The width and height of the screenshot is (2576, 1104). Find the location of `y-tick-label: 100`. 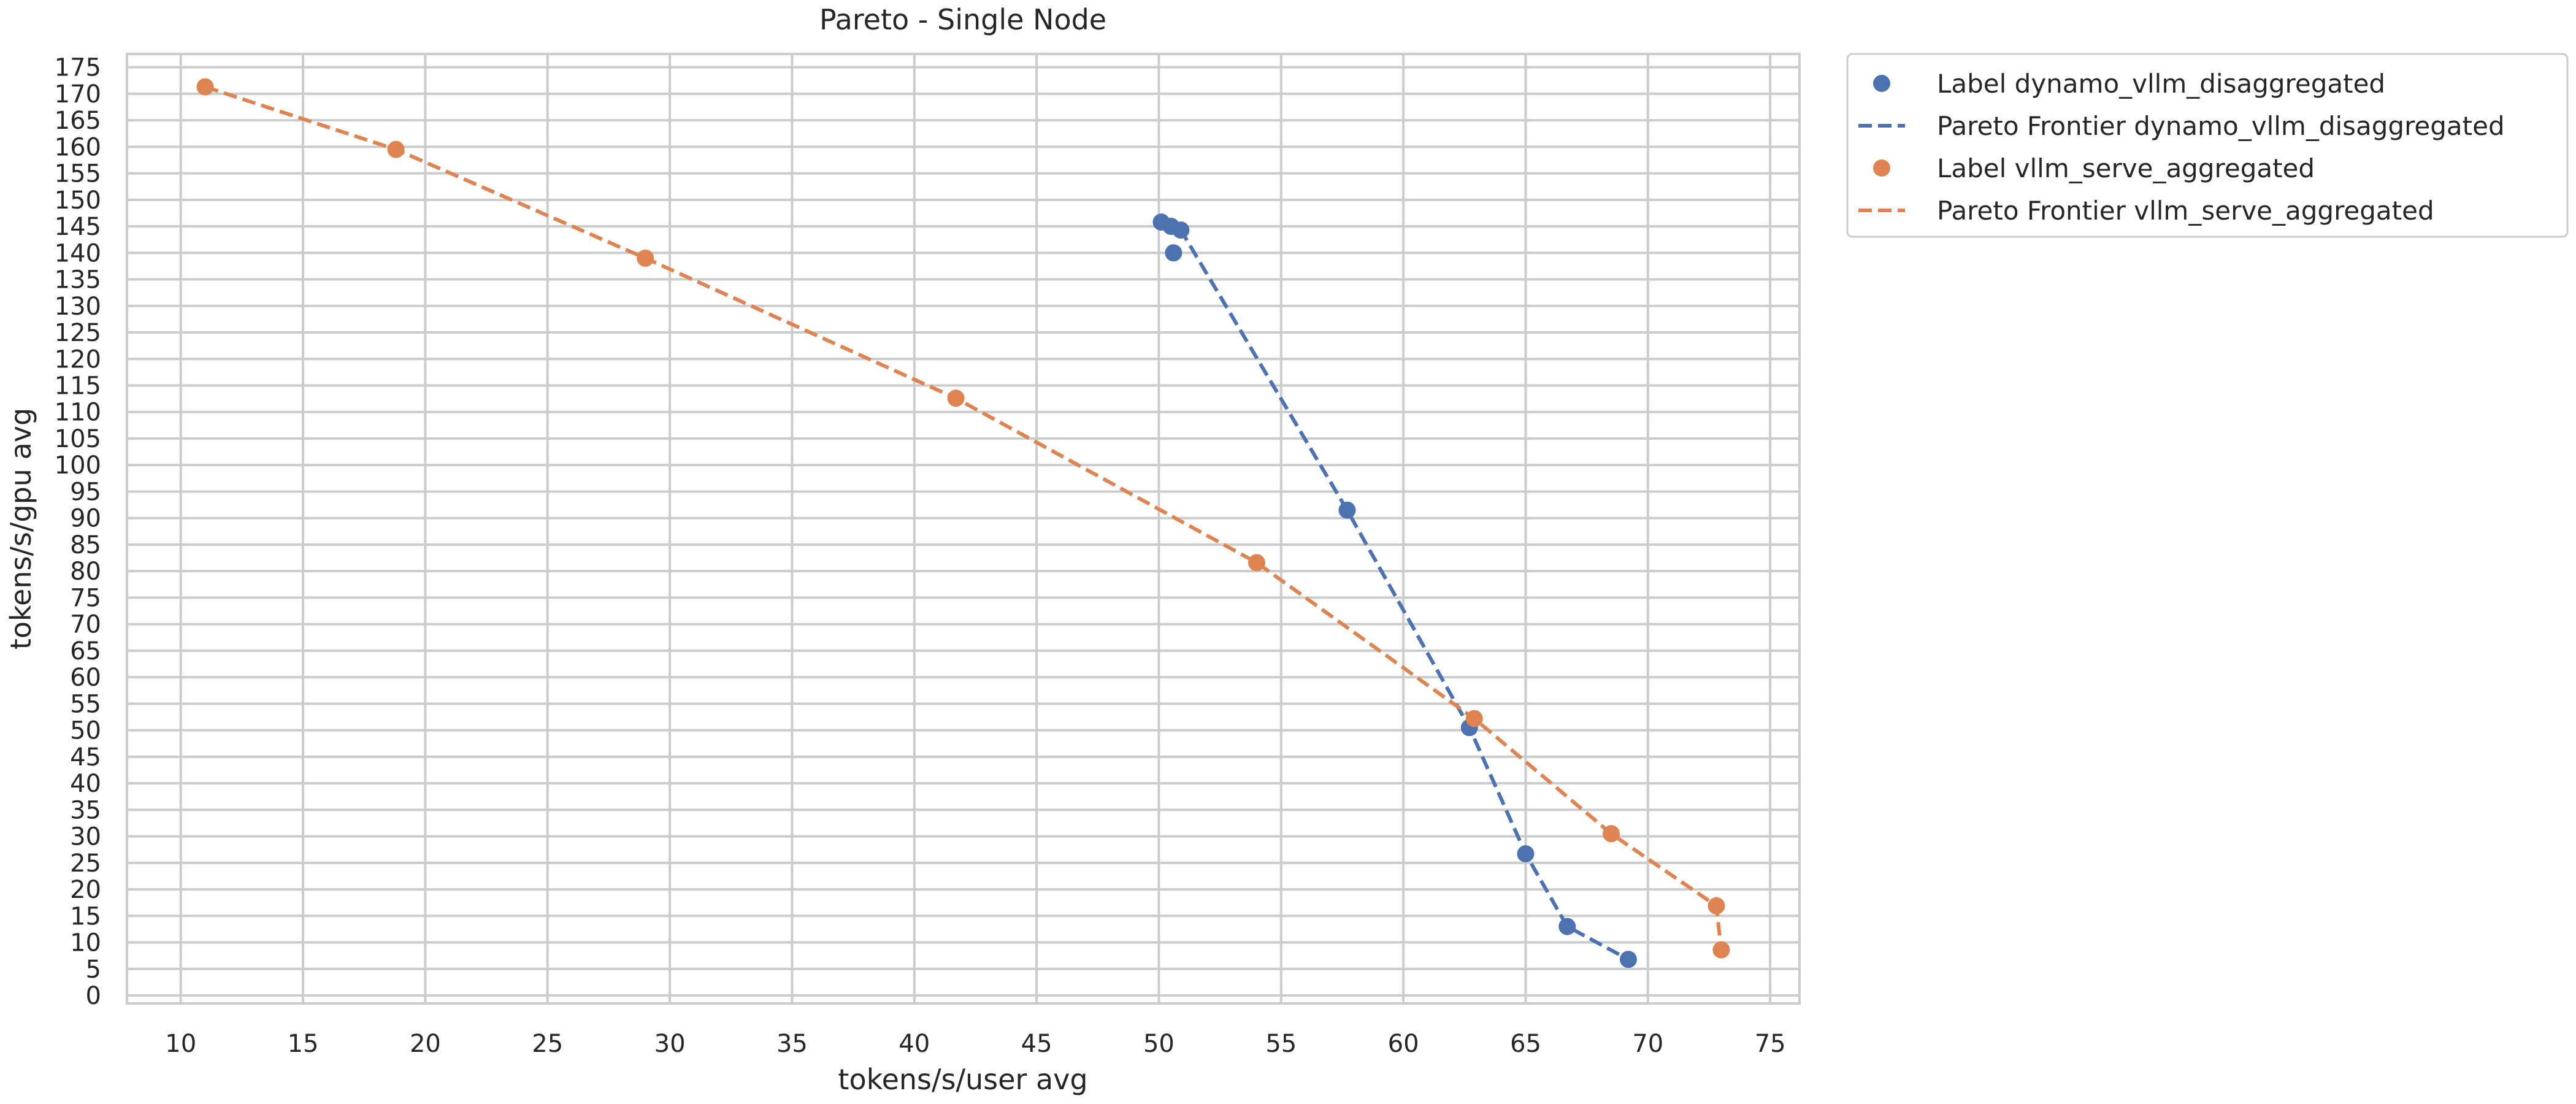

y-tick-label: 100 is located at coordinates (78, 465).